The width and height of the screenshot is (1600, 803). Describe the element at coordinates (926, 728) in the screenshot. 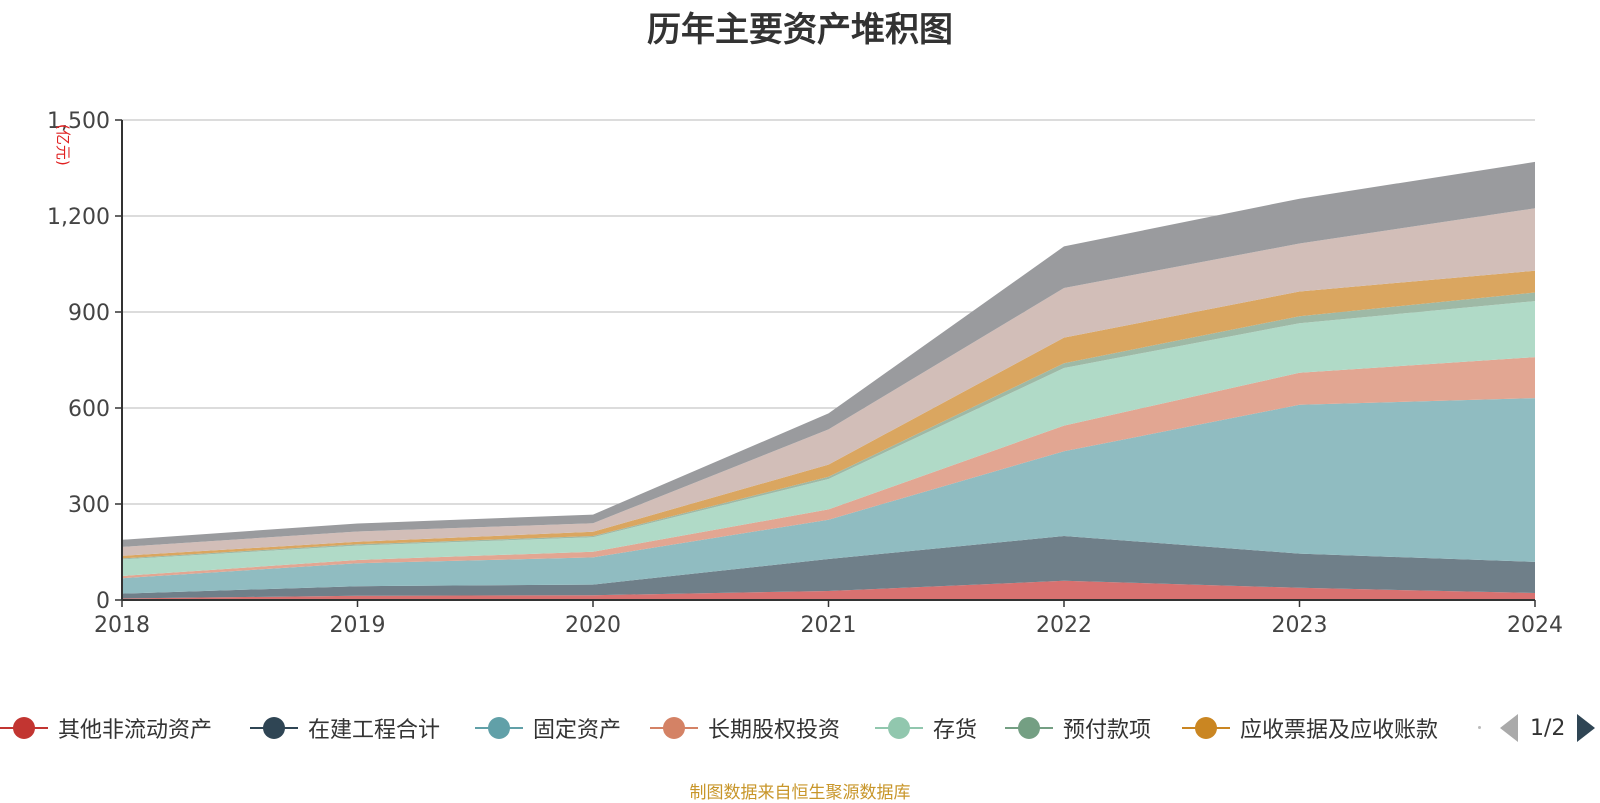

I see `legend-item: 存货` at that location.